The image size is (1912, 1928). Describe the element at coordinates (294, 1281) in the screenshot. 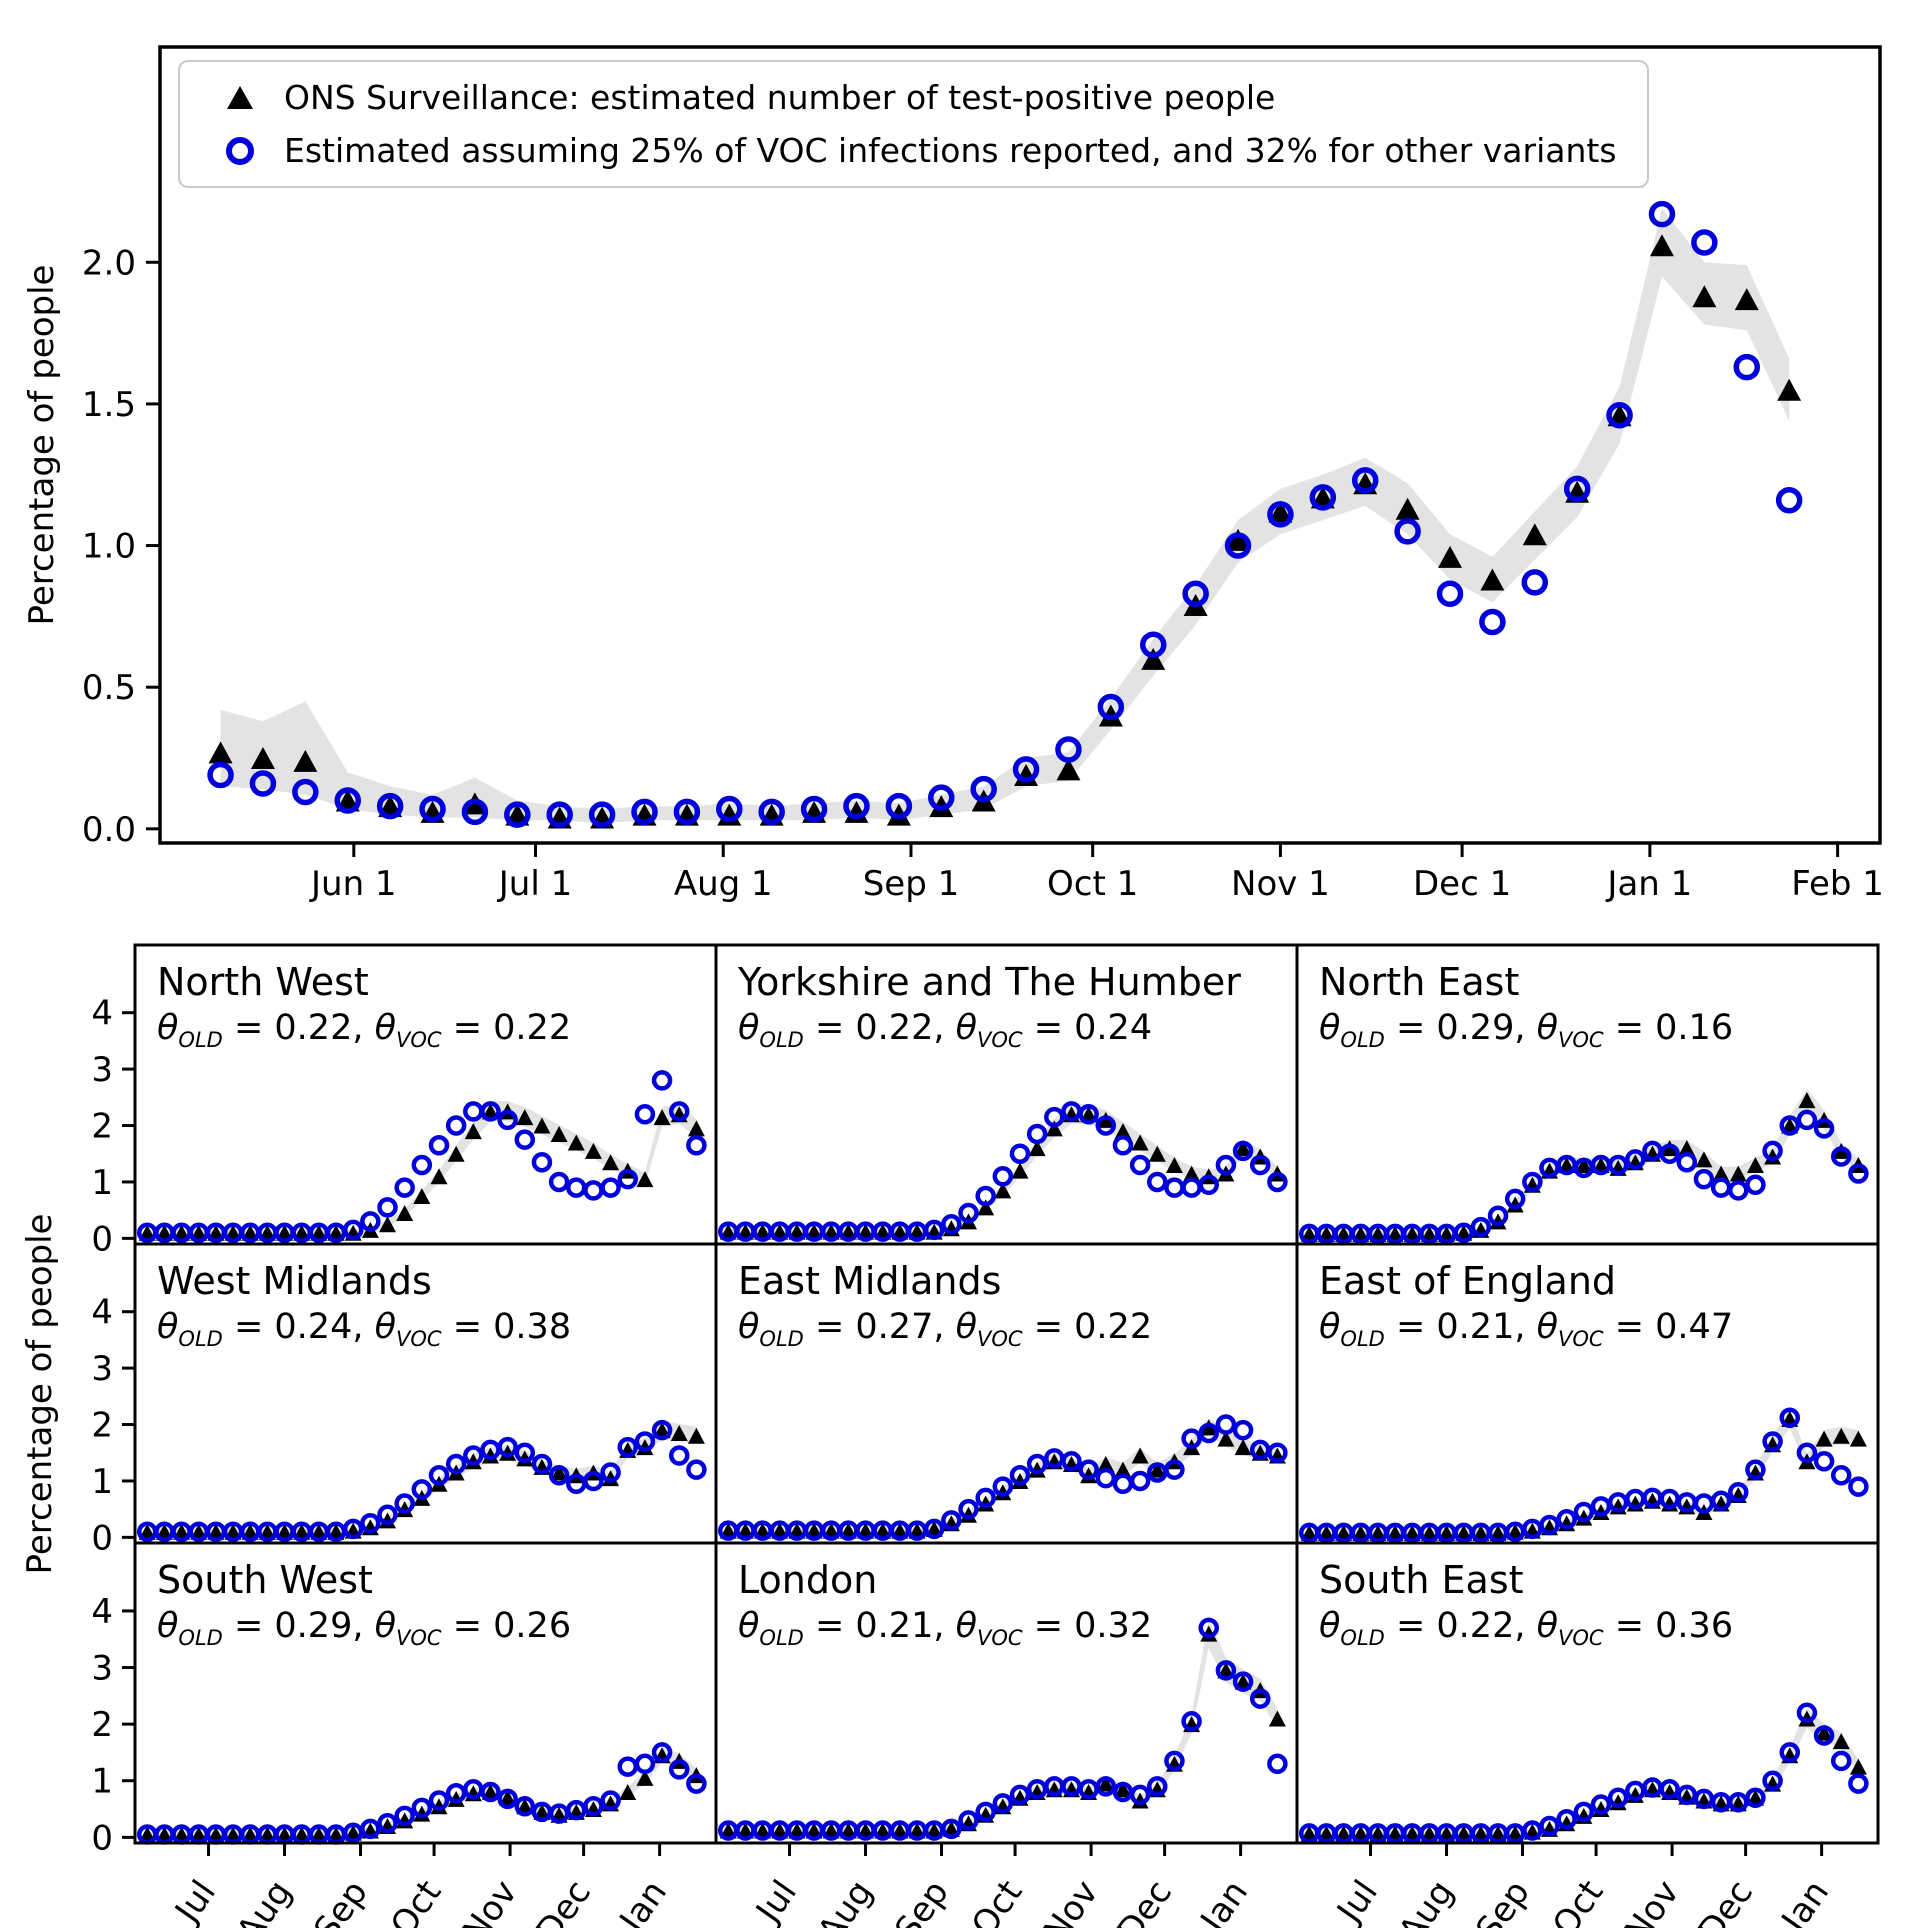

I see `region-name: West Midlands` at that location.